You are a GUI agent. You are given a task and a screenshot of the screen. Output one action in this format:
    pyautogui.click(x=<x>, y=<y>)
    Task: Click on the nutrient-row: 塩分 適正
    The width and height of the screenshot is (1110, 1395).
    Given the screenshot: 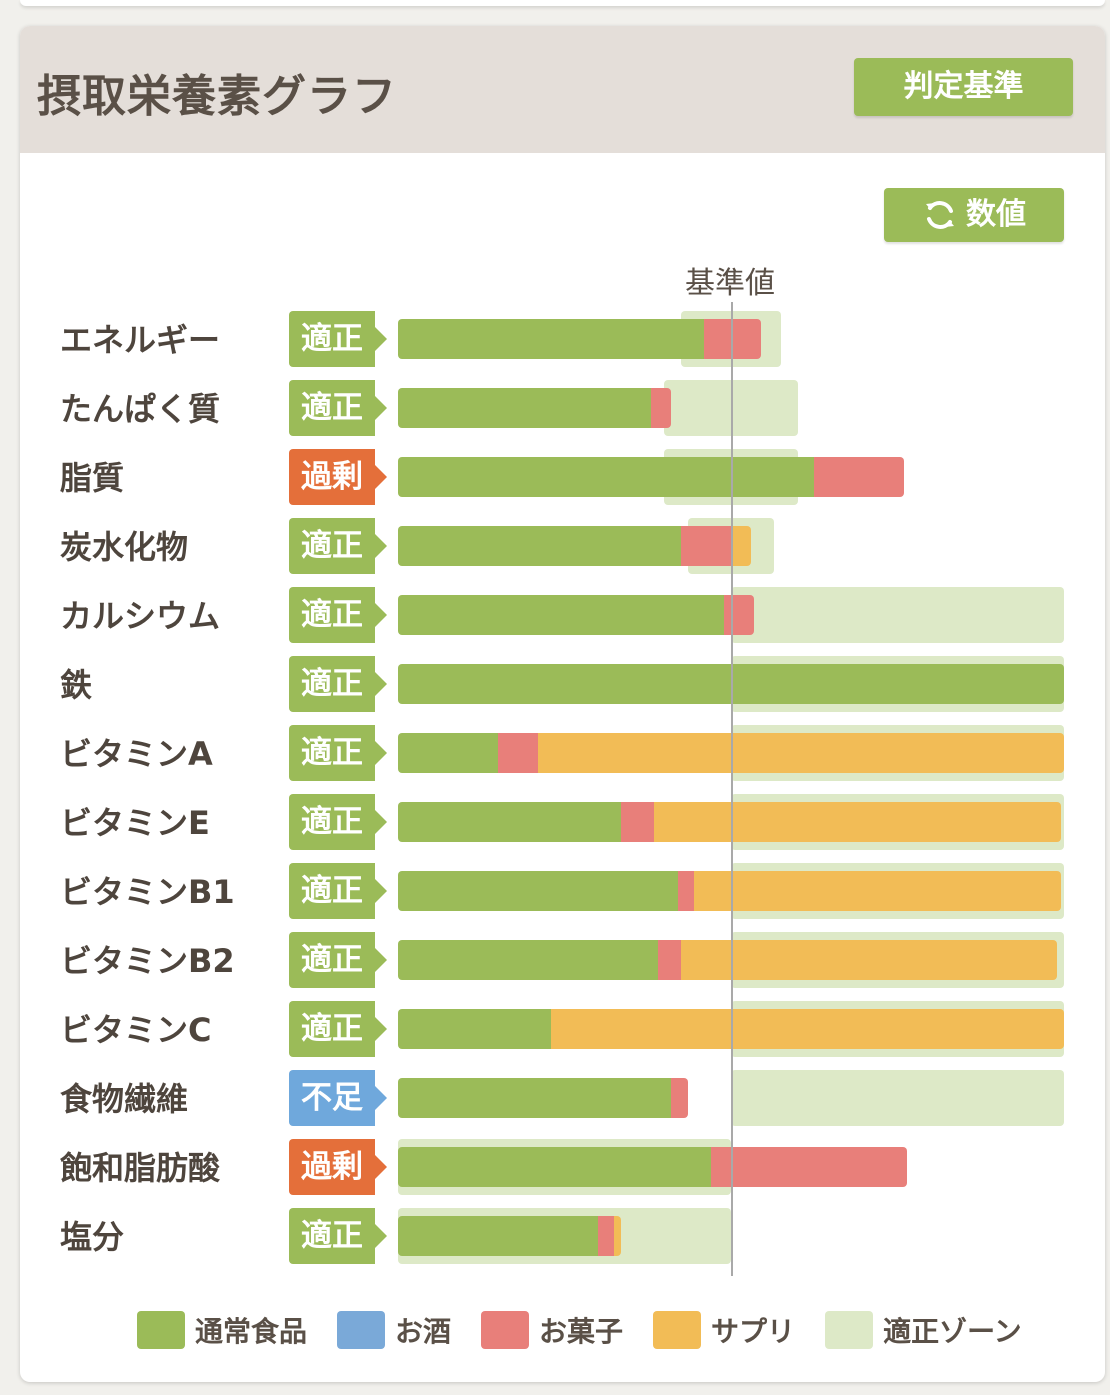 What is the action you would take?
    pyautogui.click(x=562, y=1236)
    